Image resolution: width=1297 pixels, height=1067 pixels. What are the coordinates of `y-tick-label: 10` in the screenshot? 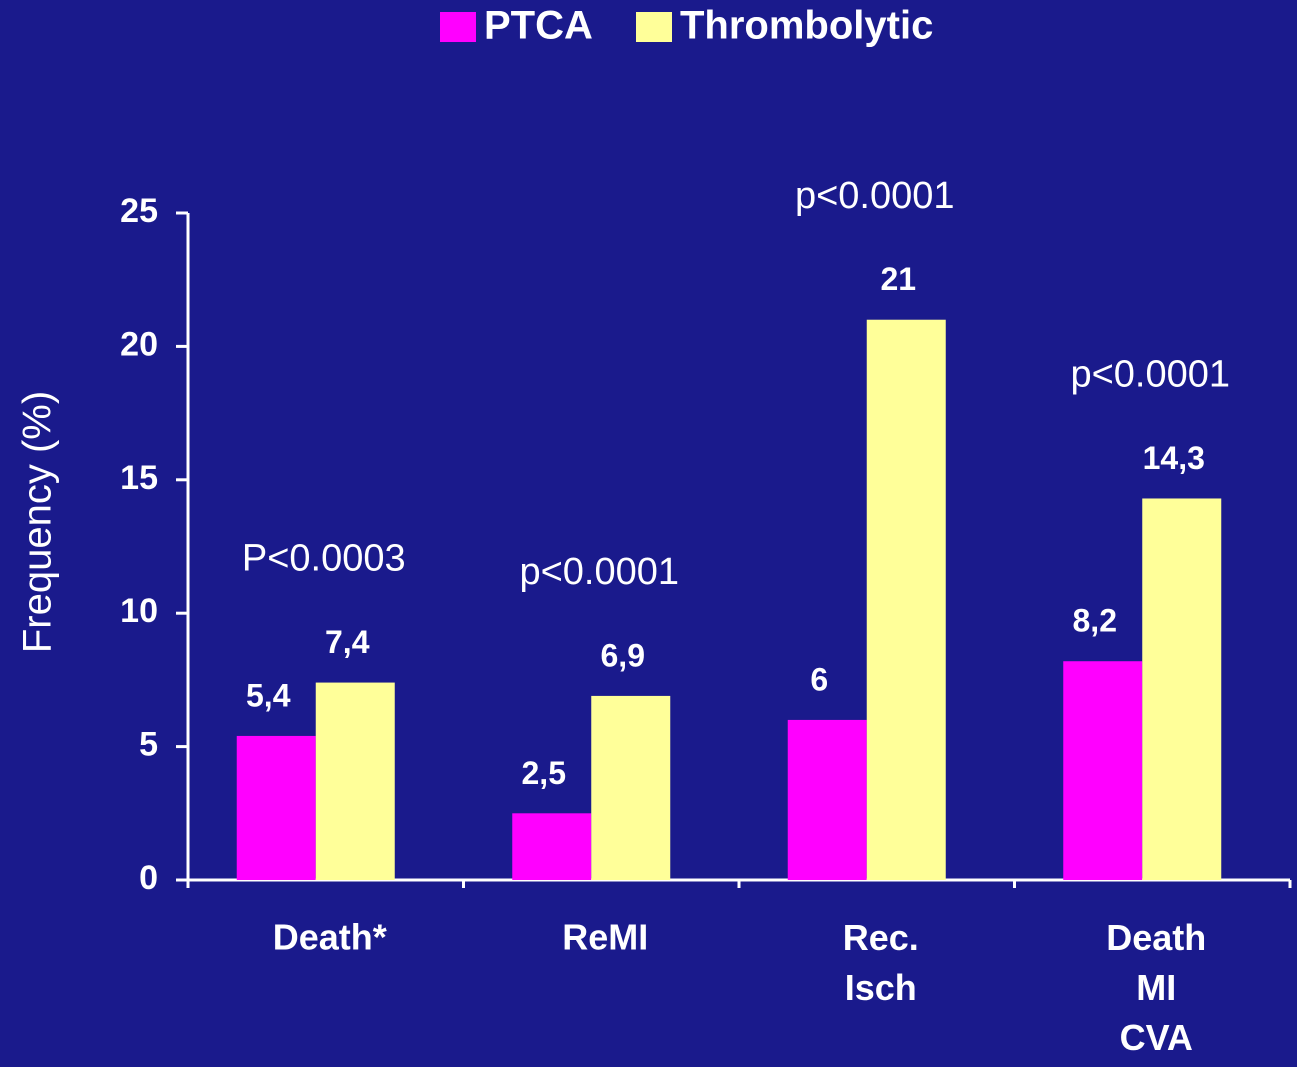 It's located at (139, 611).